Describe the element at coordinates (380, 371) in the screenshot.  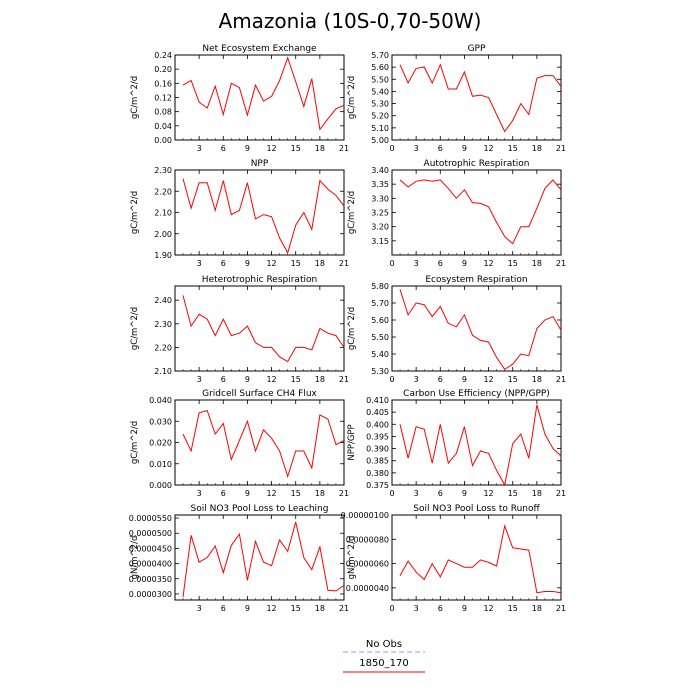
I see `y-tick-label: 5.30` at that location.